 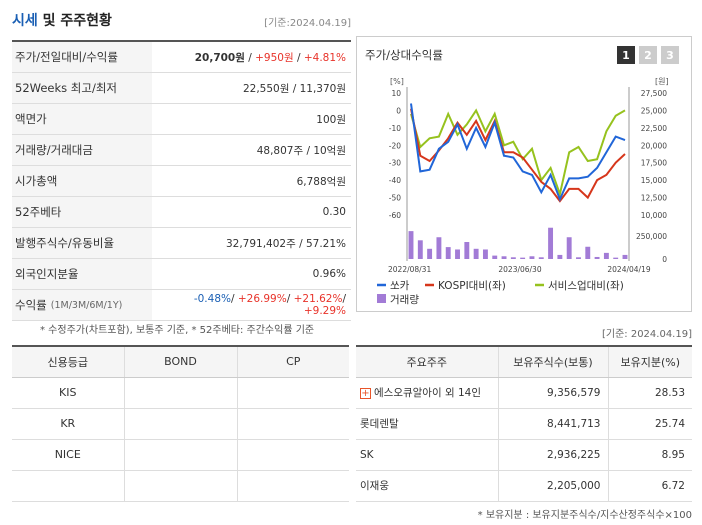 What do you see at coordinates (395, 145) in the screenshot?
I see `left-tick-label: -20` at bounding box center [395, 145].